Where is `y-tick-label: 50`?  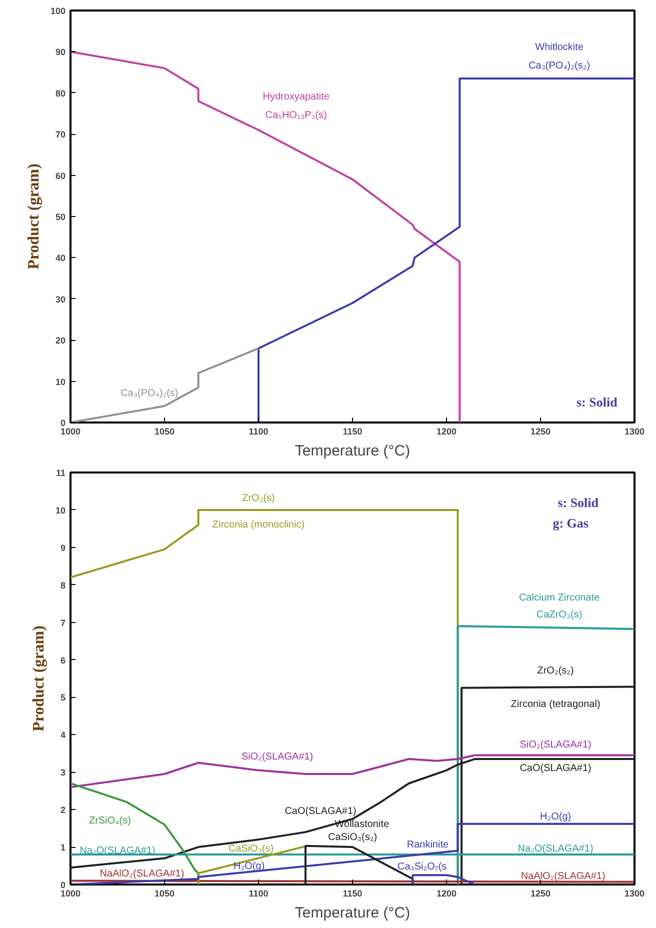 y-tick-label: 50 is located at coordinates (60, 217).